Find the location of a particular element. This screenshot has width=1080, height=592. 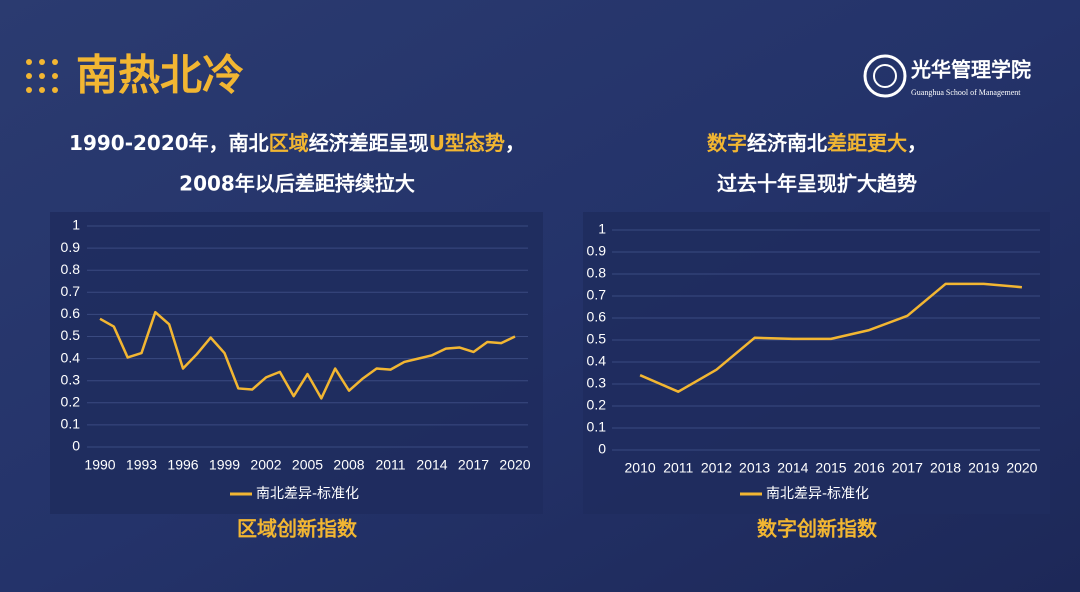

heading-segment: 经济差距呈现 is located at coordinates (369, 143).